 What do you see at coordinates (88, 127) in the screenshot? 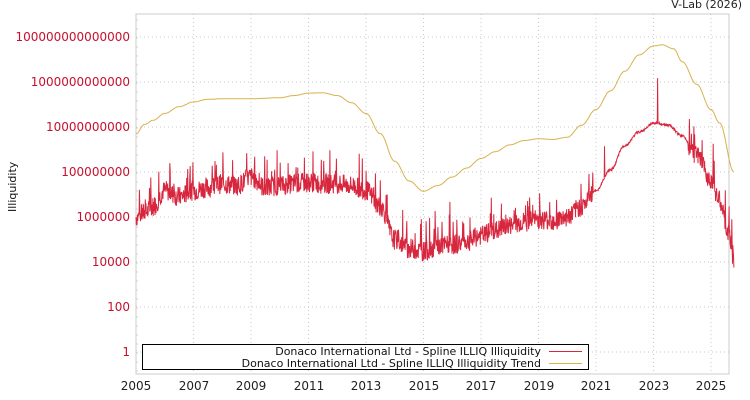
I see `y-tick-label: 10000000000` at bounding box center [88, 127].